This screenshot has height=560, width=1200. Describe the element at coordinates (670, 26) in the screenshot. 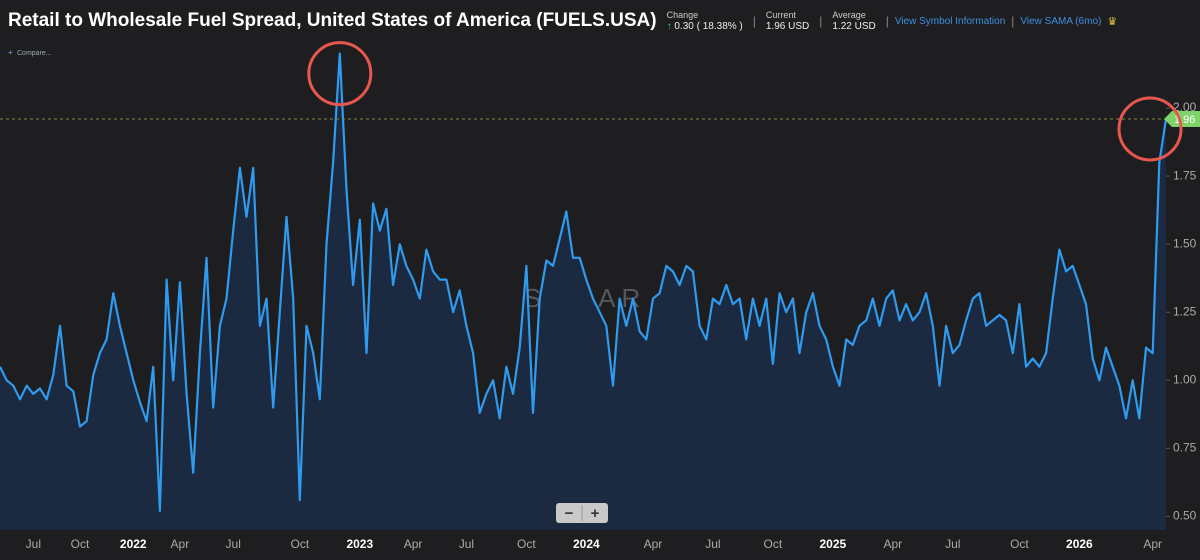

I see `up-arrow: ↑` at that location.